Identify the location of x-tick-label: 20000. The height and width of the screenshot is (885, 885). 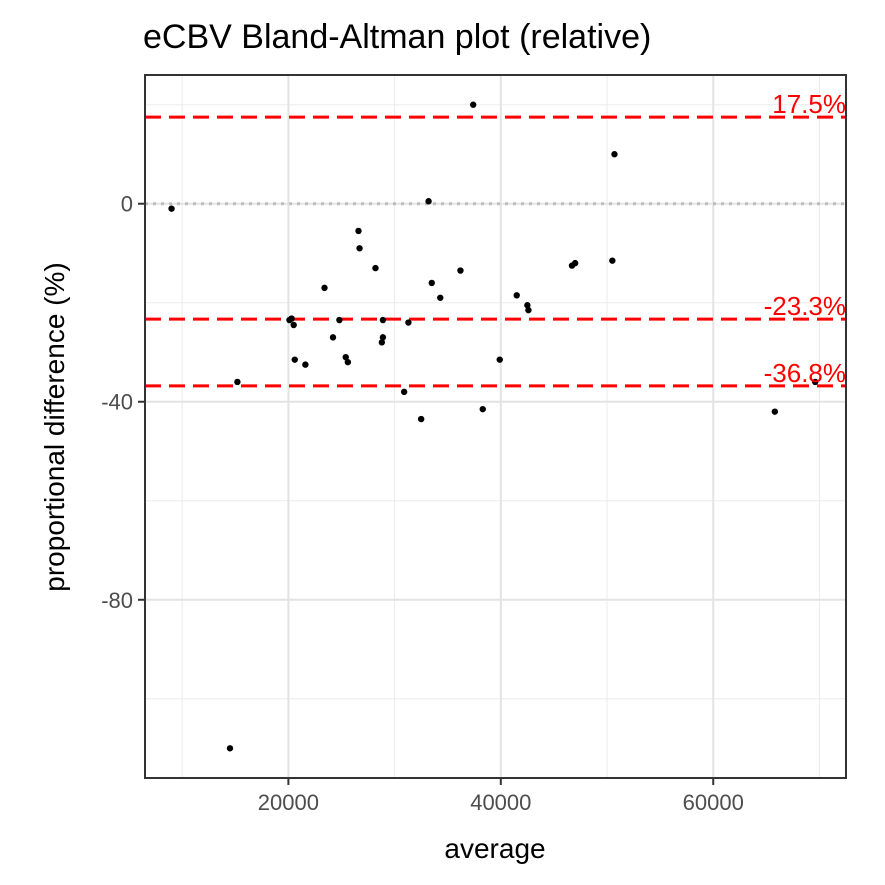
(288, 802).